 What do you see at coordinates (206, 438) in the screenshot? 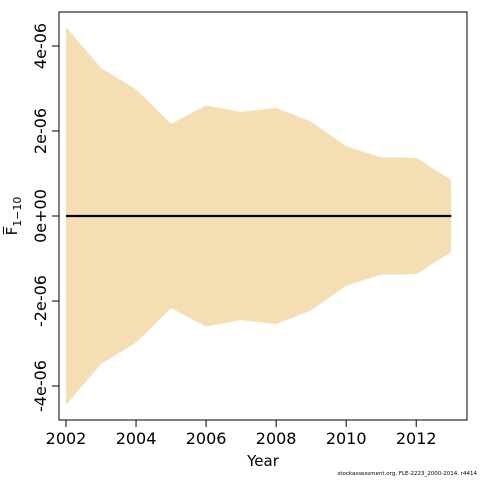
I see `x-tick-label: 2006` at bounding box center [206, 438].